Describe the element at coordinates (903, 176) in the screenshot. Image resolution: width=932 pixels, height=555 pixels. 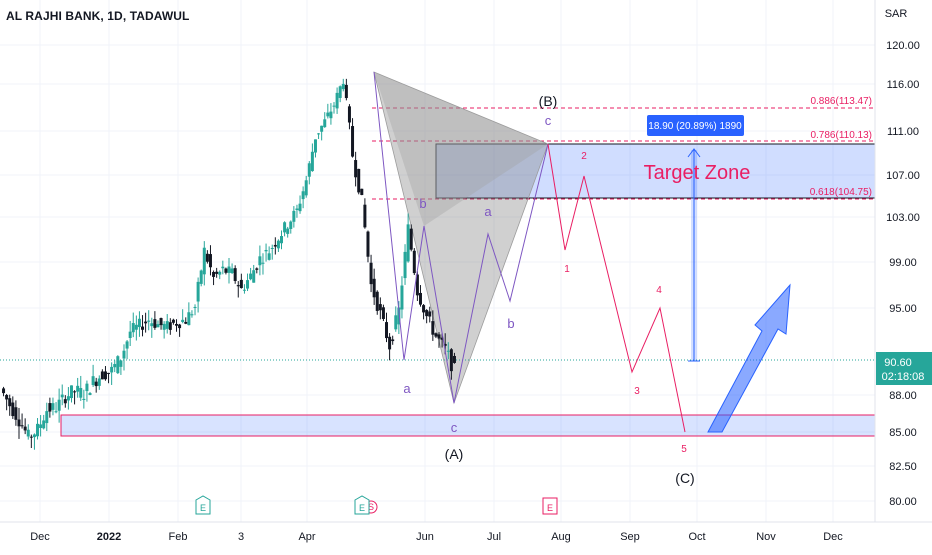
I see `y-tick-label: 107.00` at that location.